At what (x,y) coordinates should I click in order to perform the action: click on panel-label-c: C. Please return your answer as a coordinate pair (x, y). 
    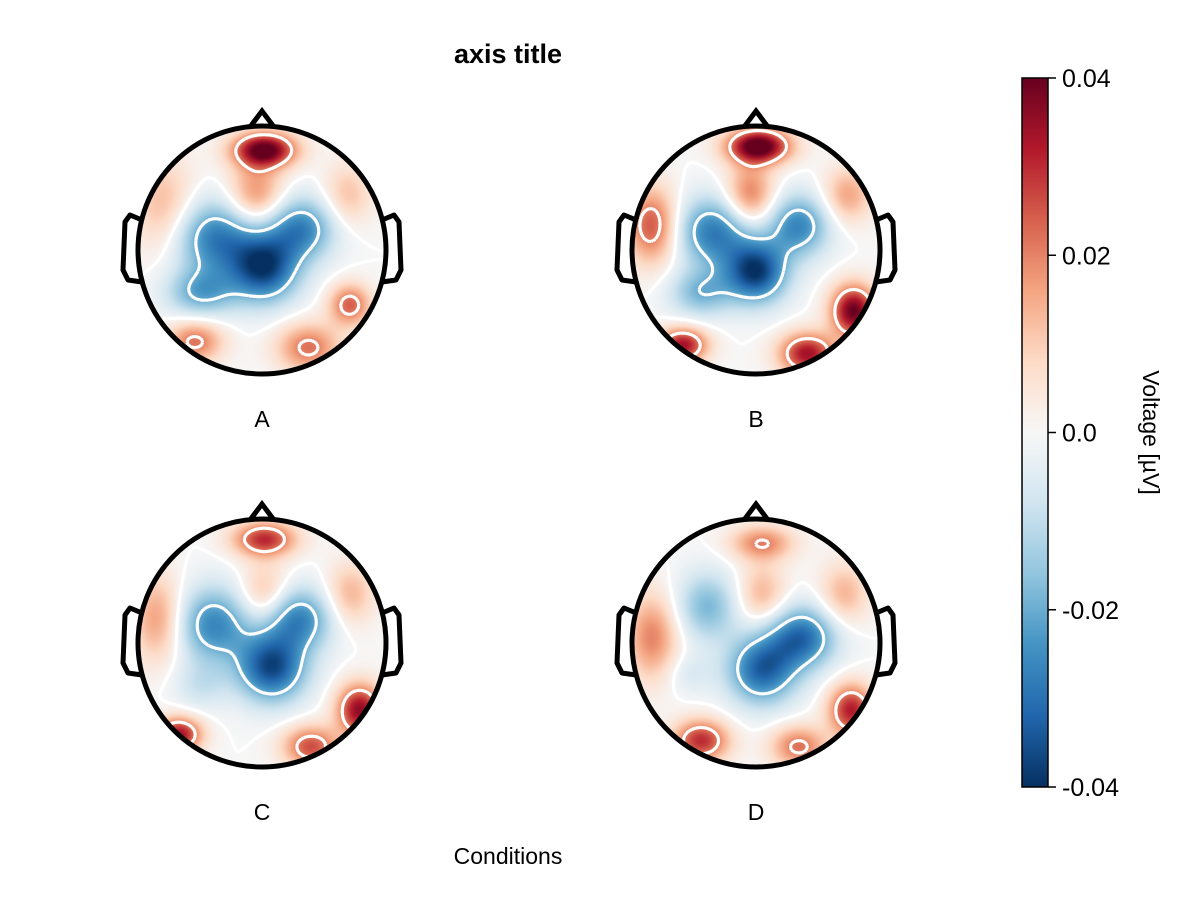
    Looking at the image, I should click on (262, 812).